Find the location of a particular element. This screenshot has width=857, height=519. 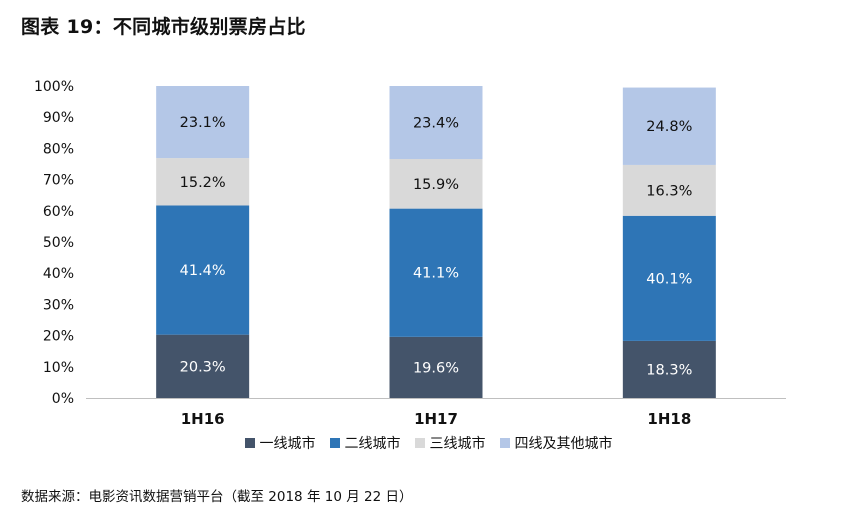

x-tick-label: 1H16 is located at coordinates (203, 419).